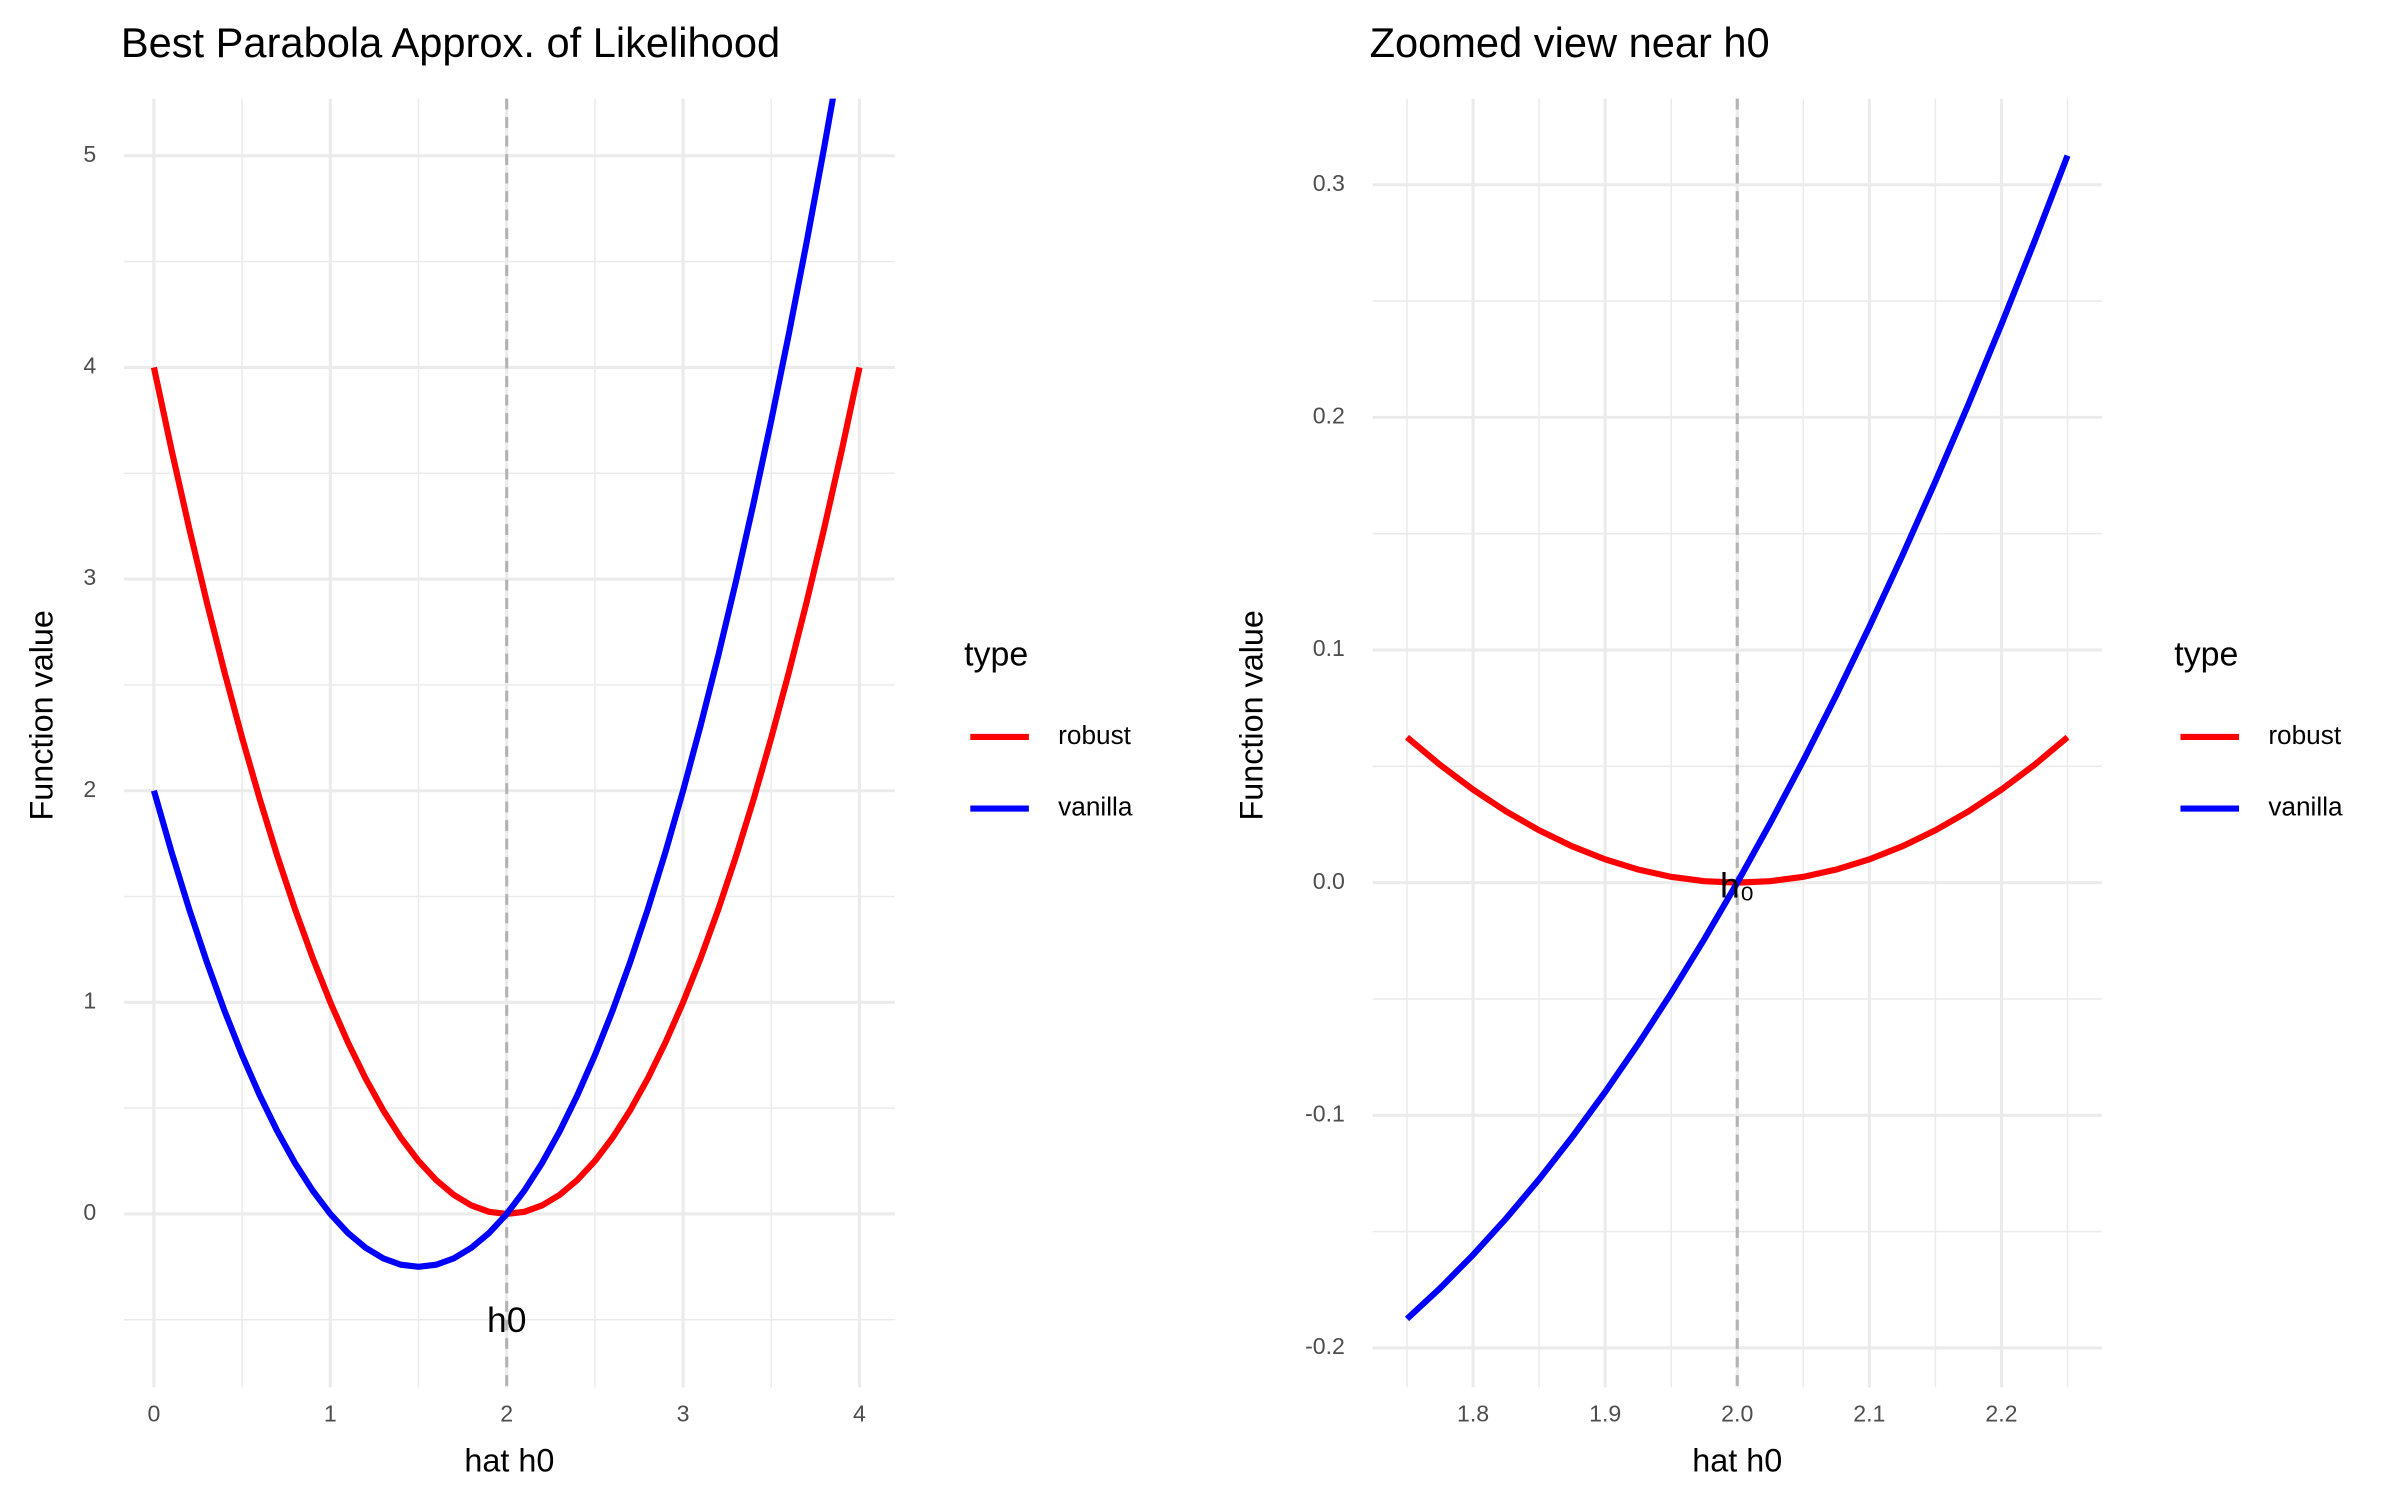  I want to click on x-tick-label: 1.9, so click(1605, 1413).